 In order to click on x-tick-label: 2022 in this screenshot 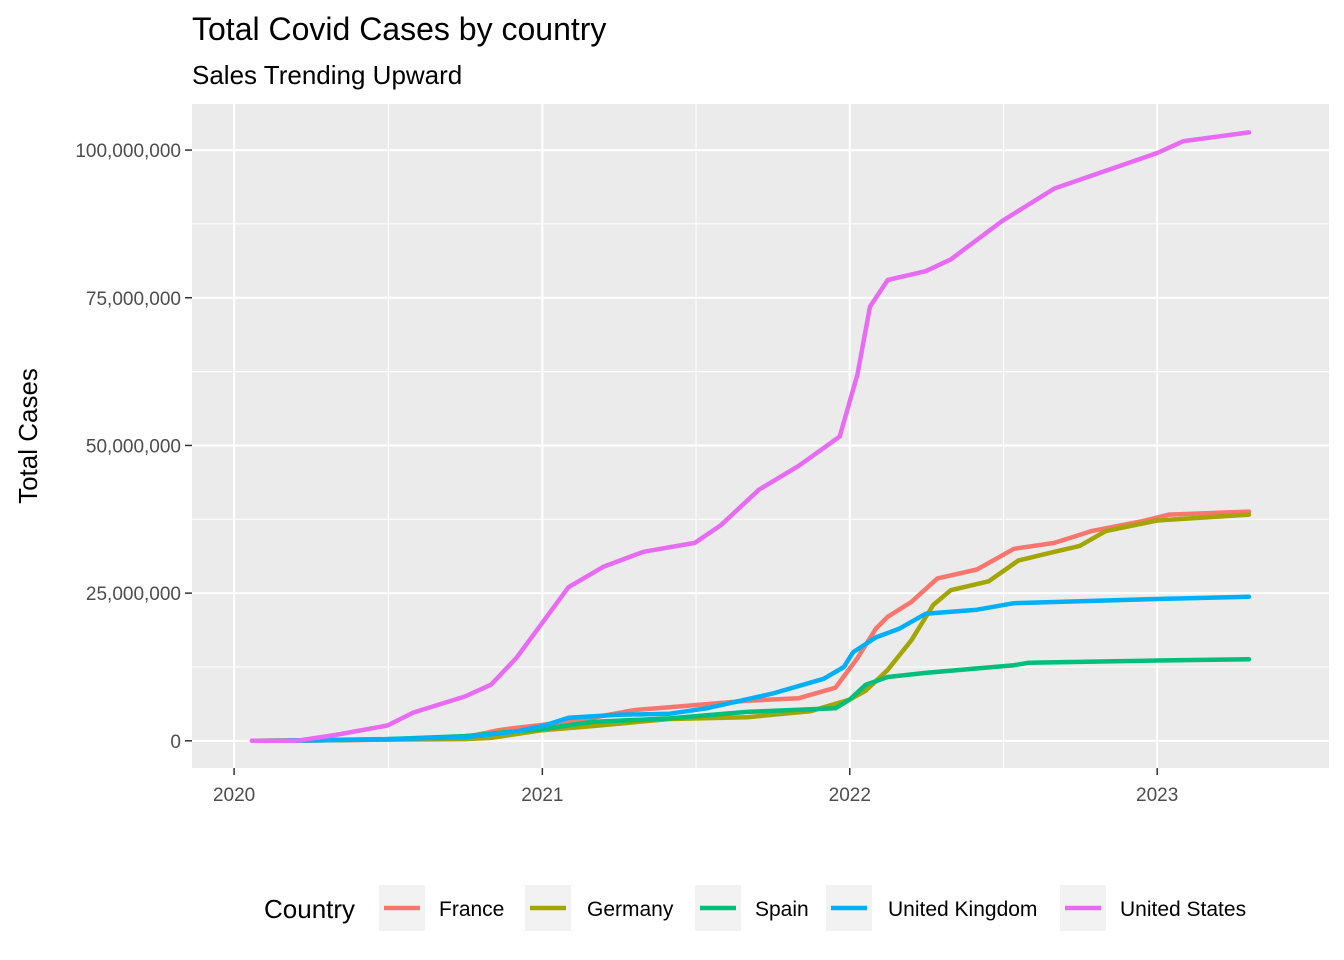, I will do `click(850, 795)`.